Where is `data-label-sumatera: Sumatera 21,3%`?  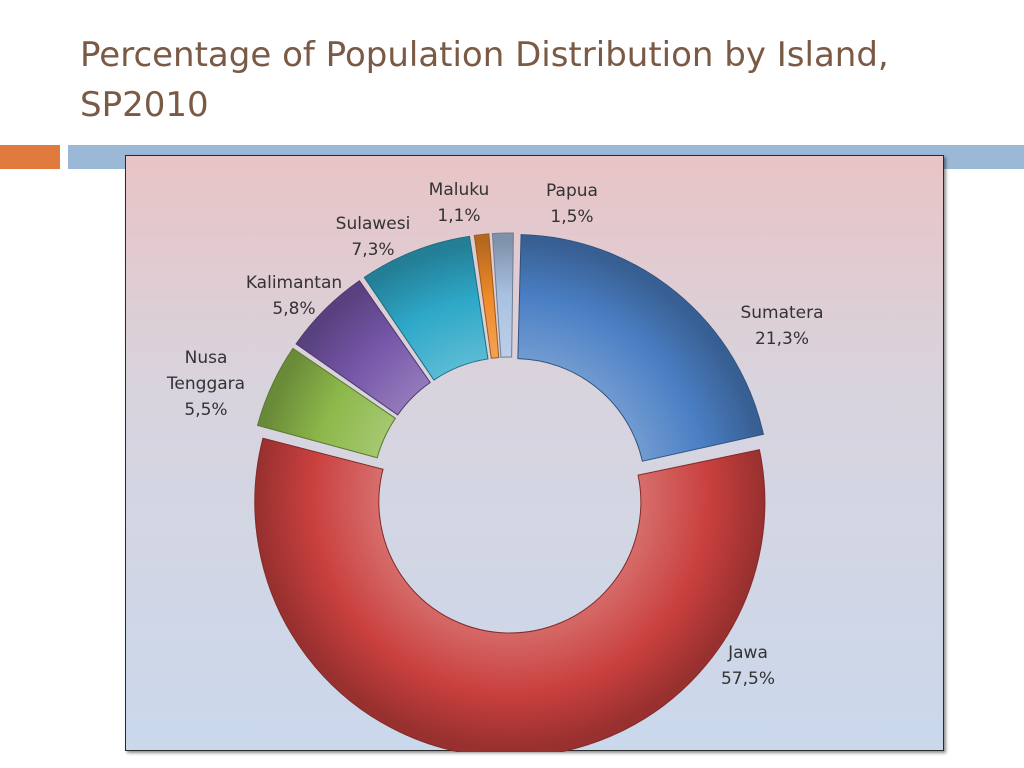 data-label-sumatera: Sumatera 21,3% is located at coordinates (781, 326).